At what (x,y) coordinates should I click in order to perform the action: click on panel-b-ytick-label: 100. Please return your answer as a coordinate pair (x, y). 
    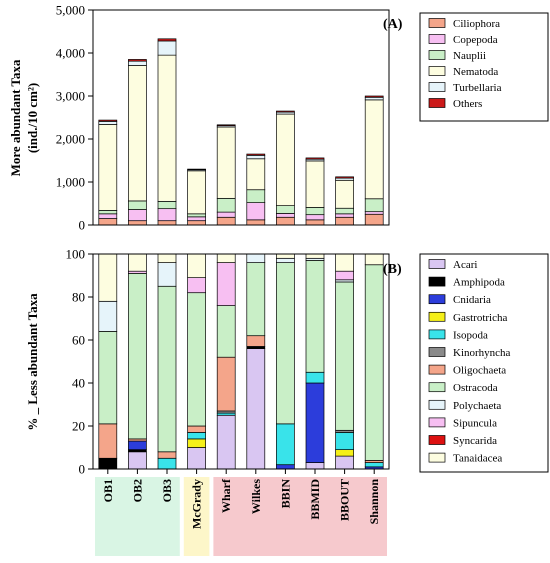
    Looking at the image, I should click on (76, 254).